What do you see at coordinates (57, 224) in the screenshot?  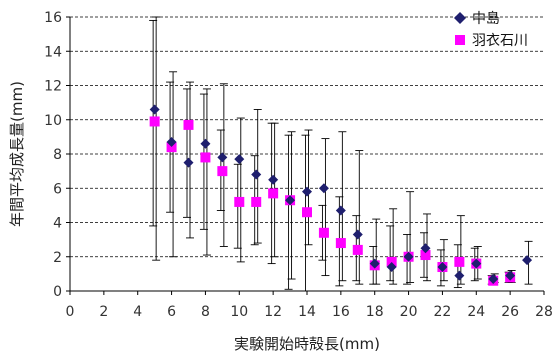 I see `y-tick-label-2: 4` at bounding box center [57, 224].